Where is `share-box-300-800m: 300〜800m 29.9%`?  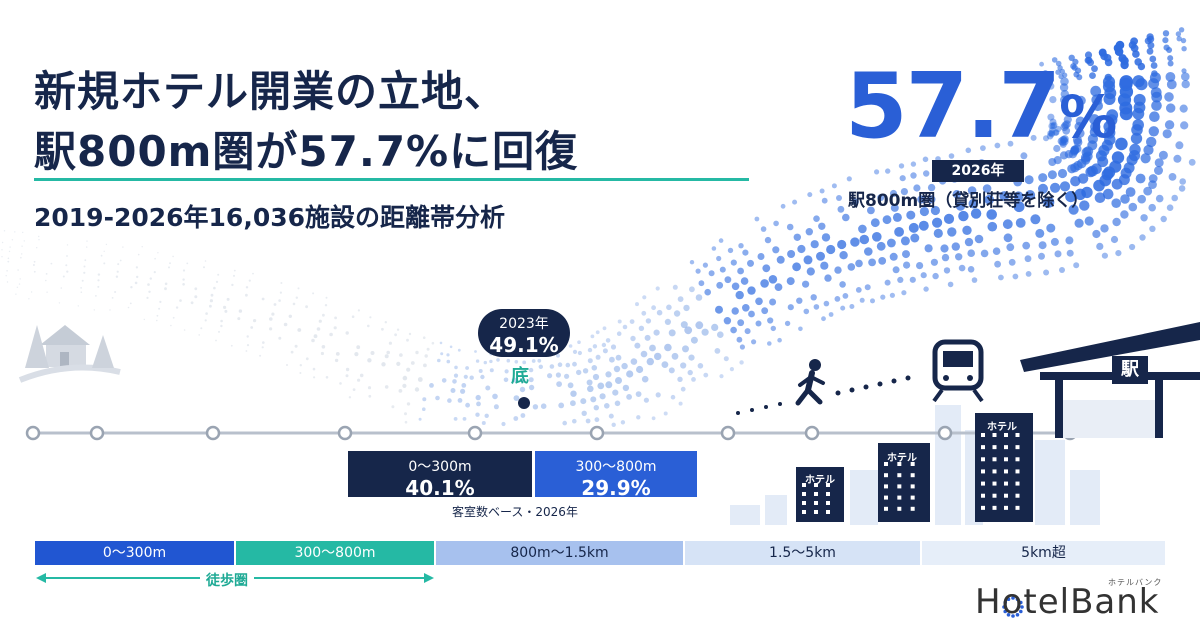
share-box-300-800m: 300〜800m 29.9% is located at coordinates (616, 475).